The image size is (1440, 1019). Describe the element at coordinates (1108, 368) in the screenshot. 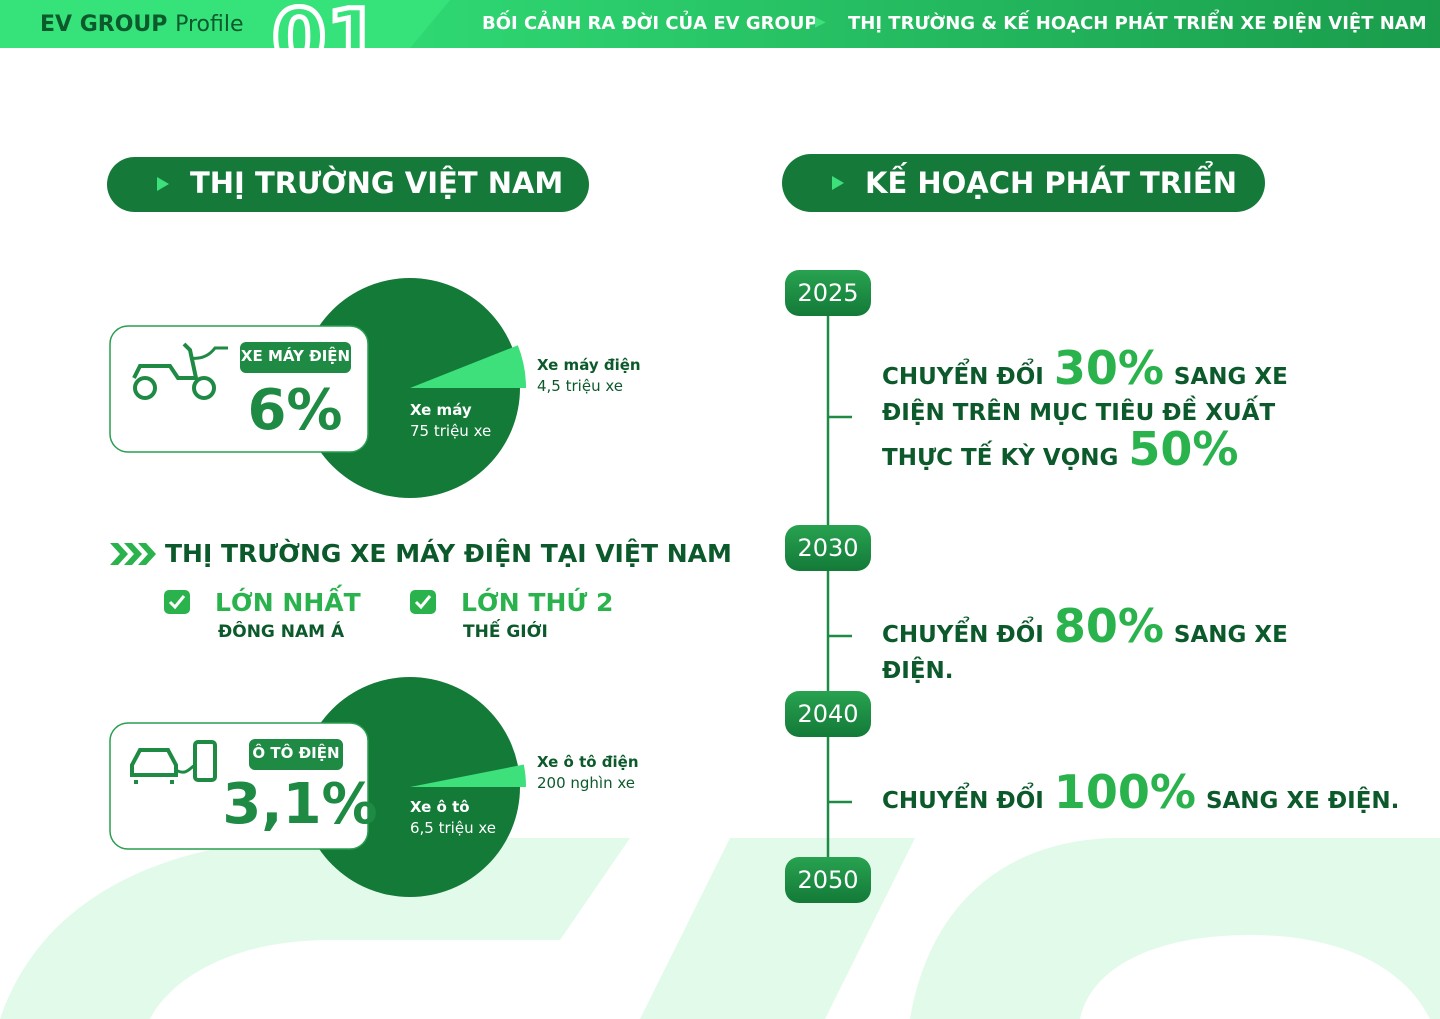

I see `step-percent: 30%` at that location.